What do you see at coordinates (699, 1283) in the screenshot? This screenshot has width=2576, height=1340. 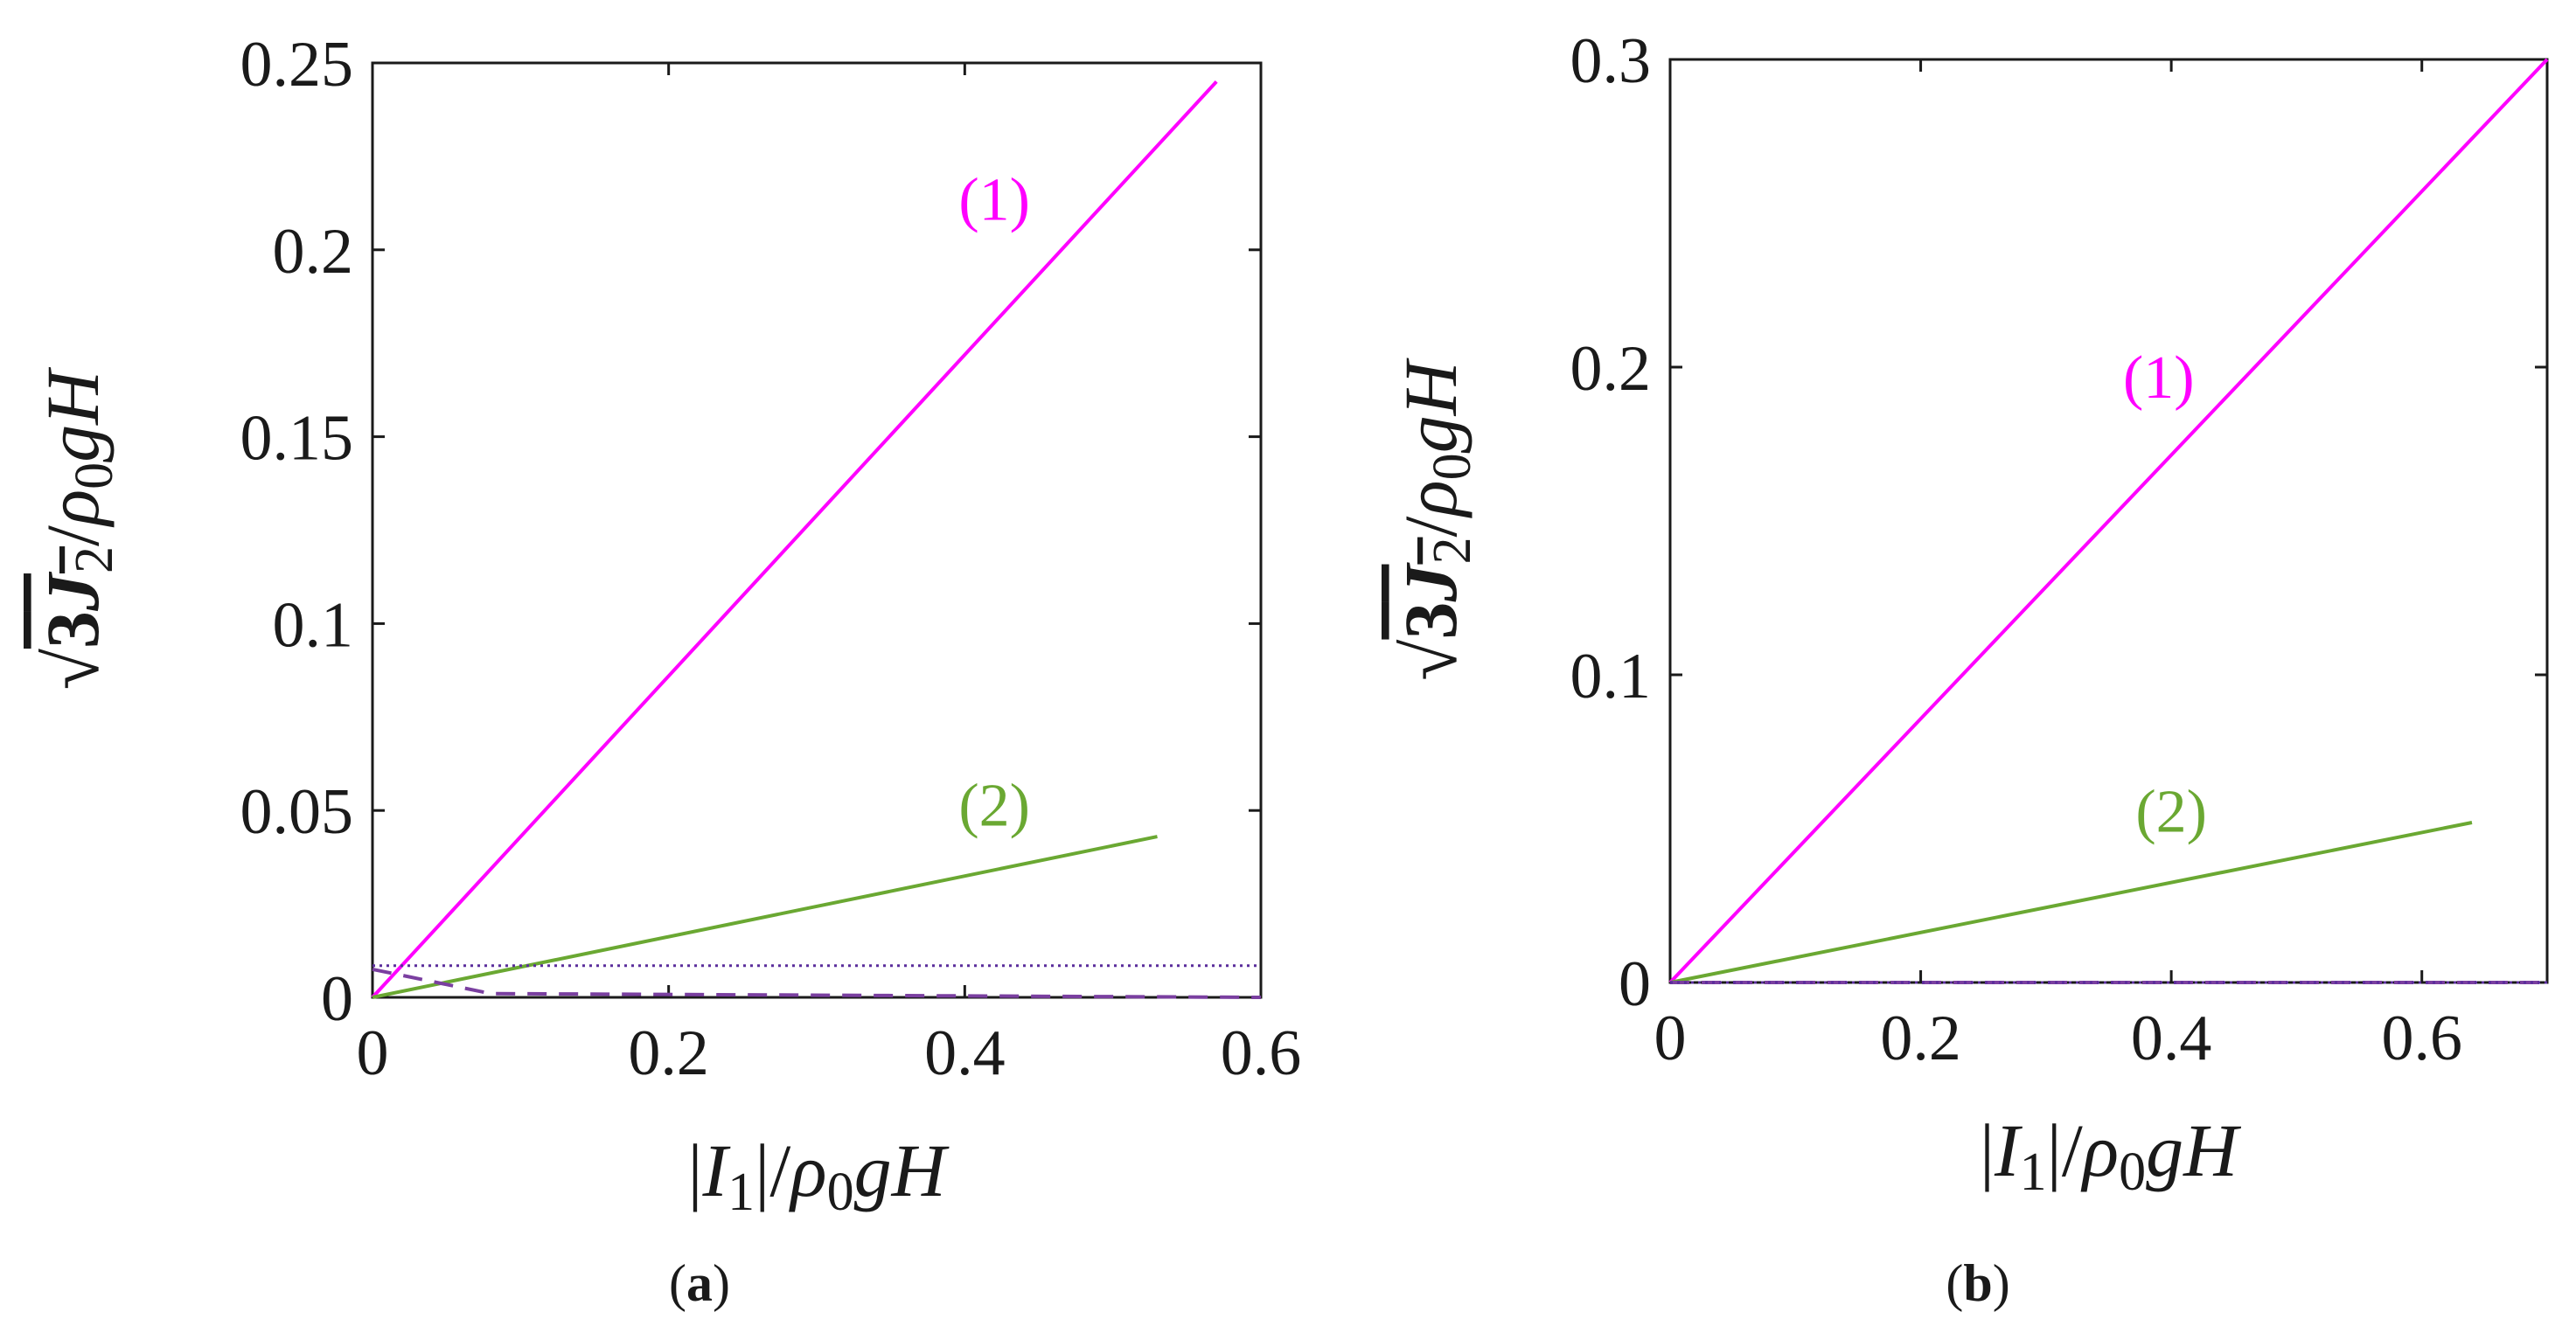 I see `panel-caption: (a)` at bounding box center [699, 1283].